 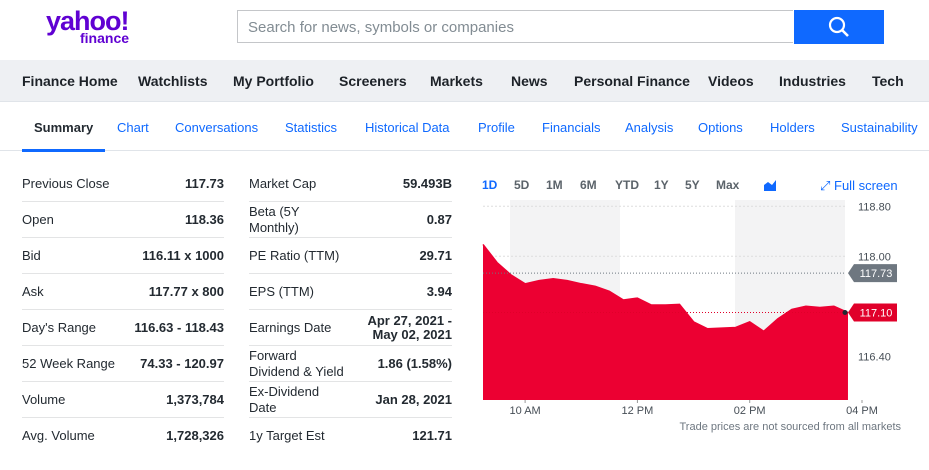 I want to click on row-value: 3.94, so click(x=439, y=291).